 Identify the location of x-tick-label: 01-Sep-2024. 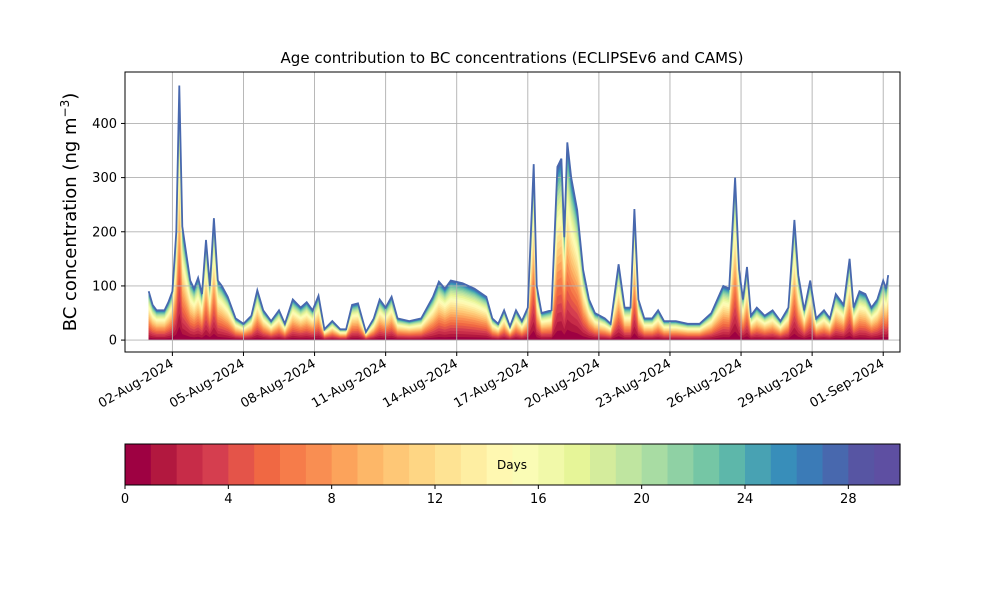
(847, 383).